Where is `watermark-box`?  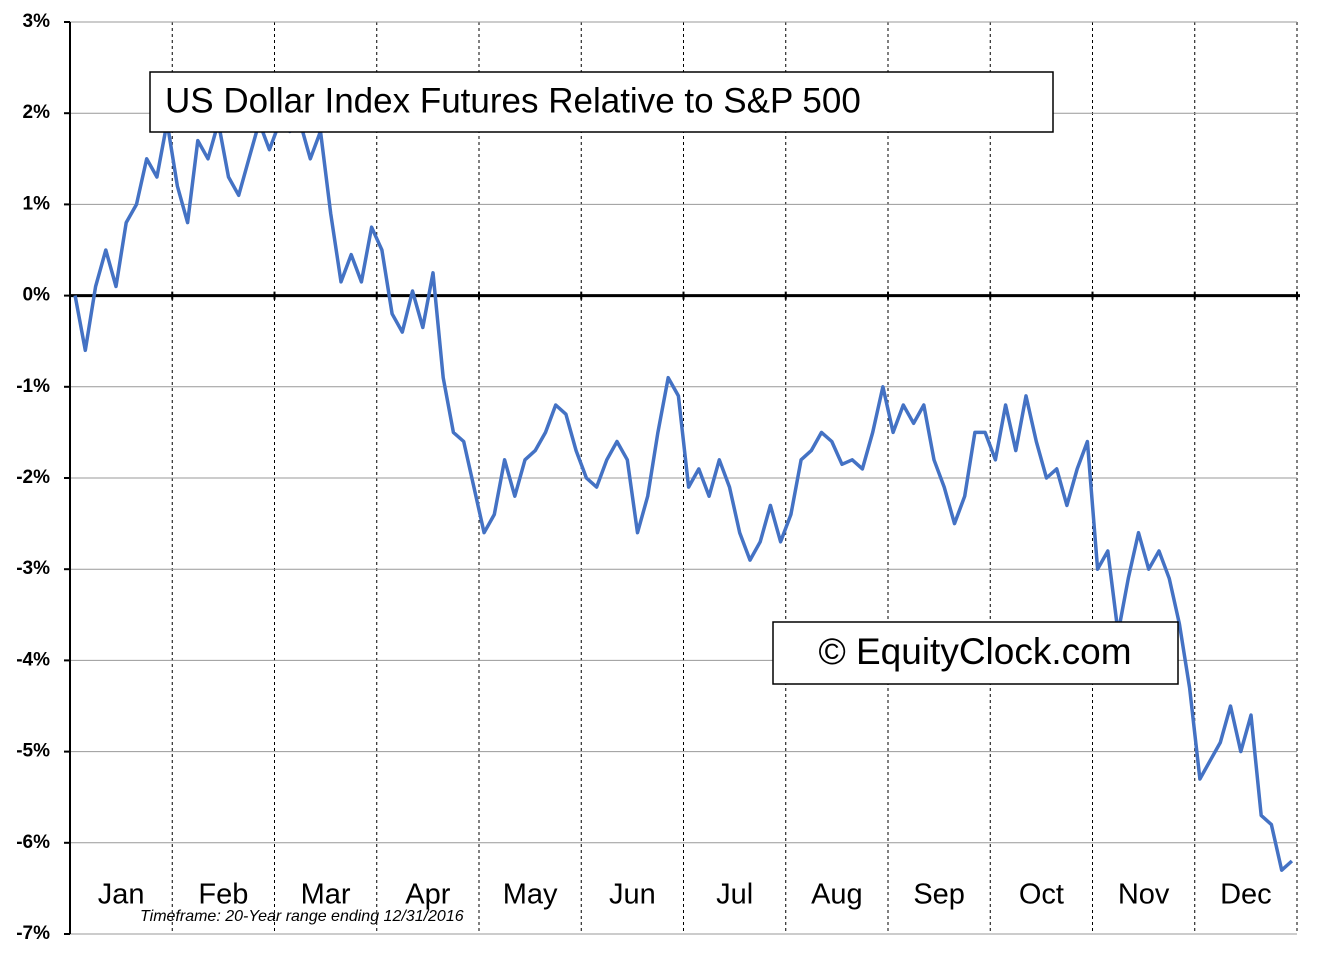
watermark-box is located at coordinates (975, 653).